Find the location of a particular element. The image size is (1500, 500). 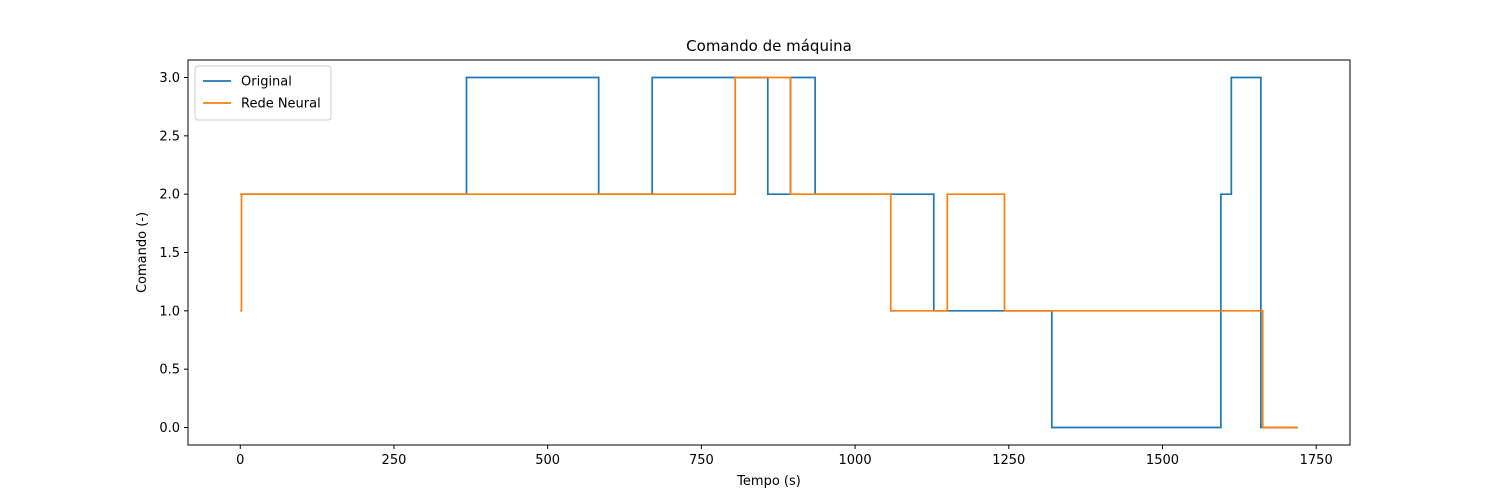

y-tick-label: 1.0 is located at coordinates (169, 311).